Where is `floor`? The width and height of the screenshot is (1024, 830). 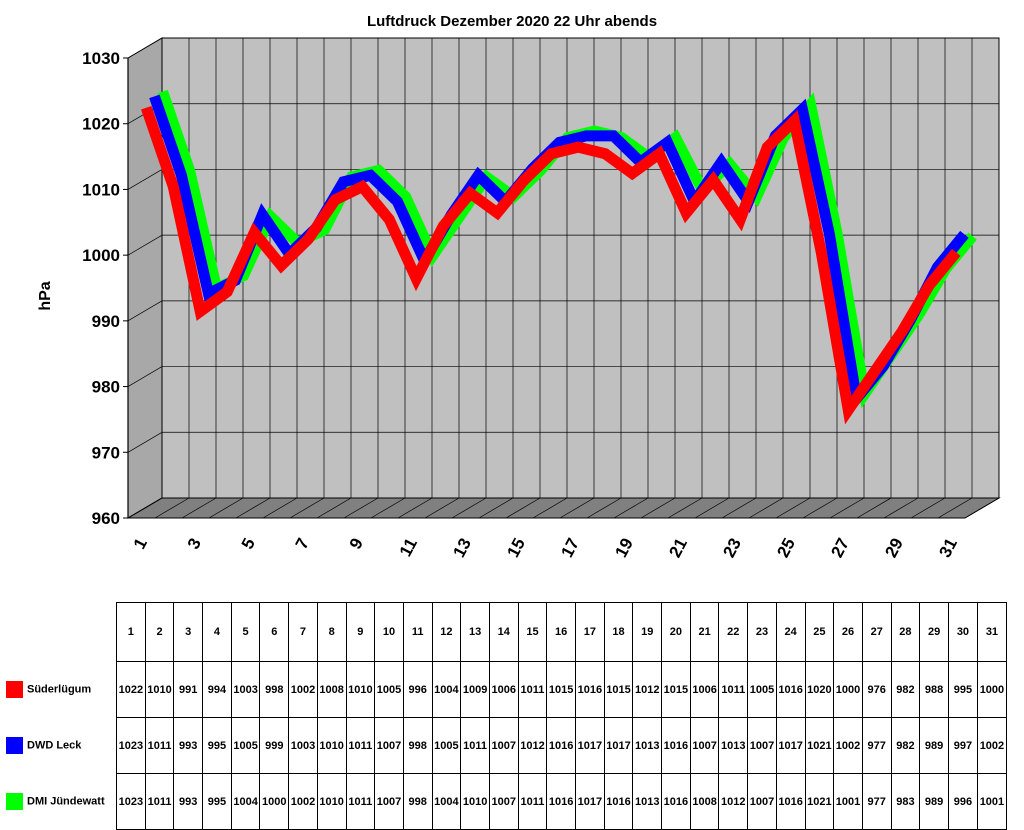
floor is located at coordinates (563, 508).